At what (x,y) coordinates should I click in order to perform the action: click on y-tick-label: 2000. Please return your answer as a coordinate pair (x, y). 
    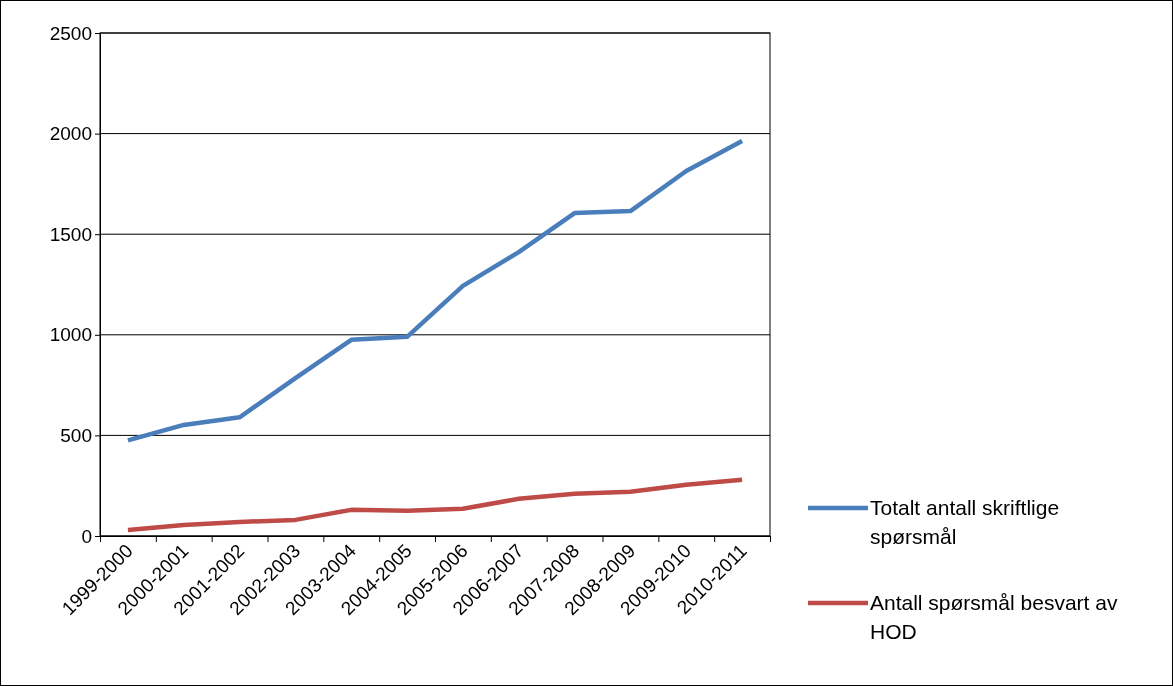
    Looking at the image, I should click on (70, 134).